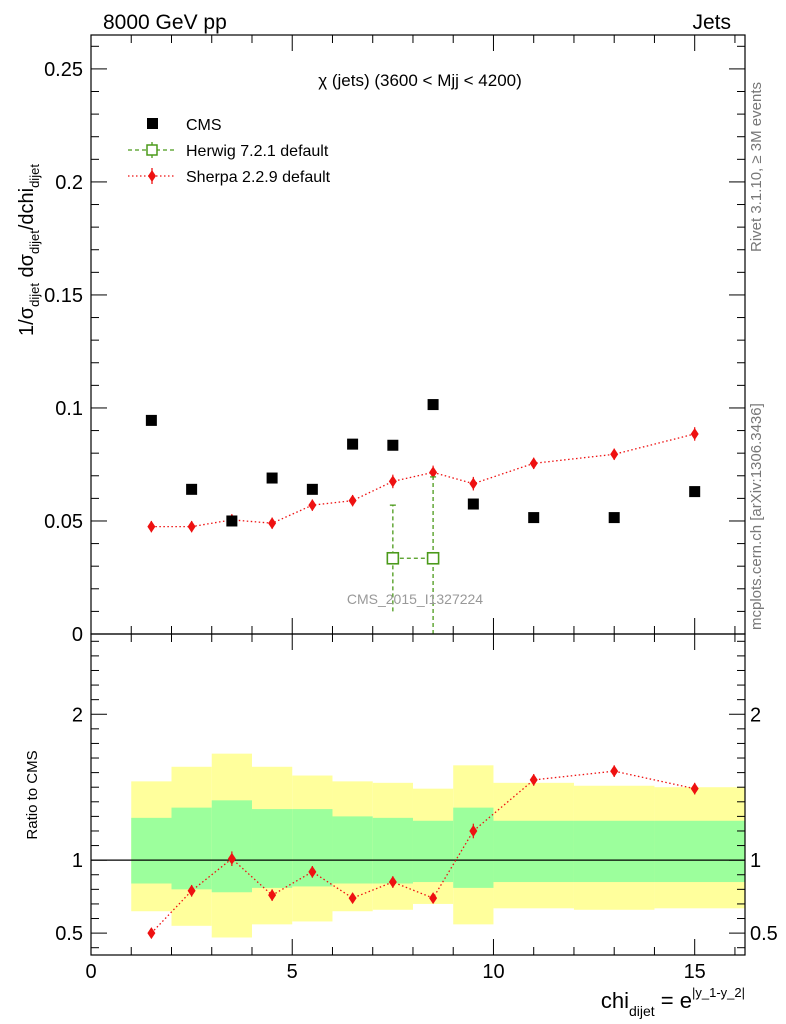 The width and height of the screenshot is (786, 1024). What do you see at coordinates (756, 516) in the screenshot?
I see `mcplots-label: mcplots.cern.ch [arXiv:1306.3436]` at bounding box center [756, 516].